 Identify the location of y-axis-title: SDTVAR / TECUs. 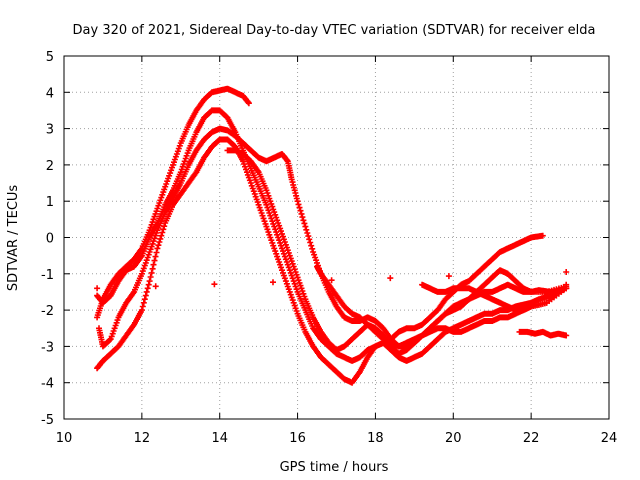
(13, 238).